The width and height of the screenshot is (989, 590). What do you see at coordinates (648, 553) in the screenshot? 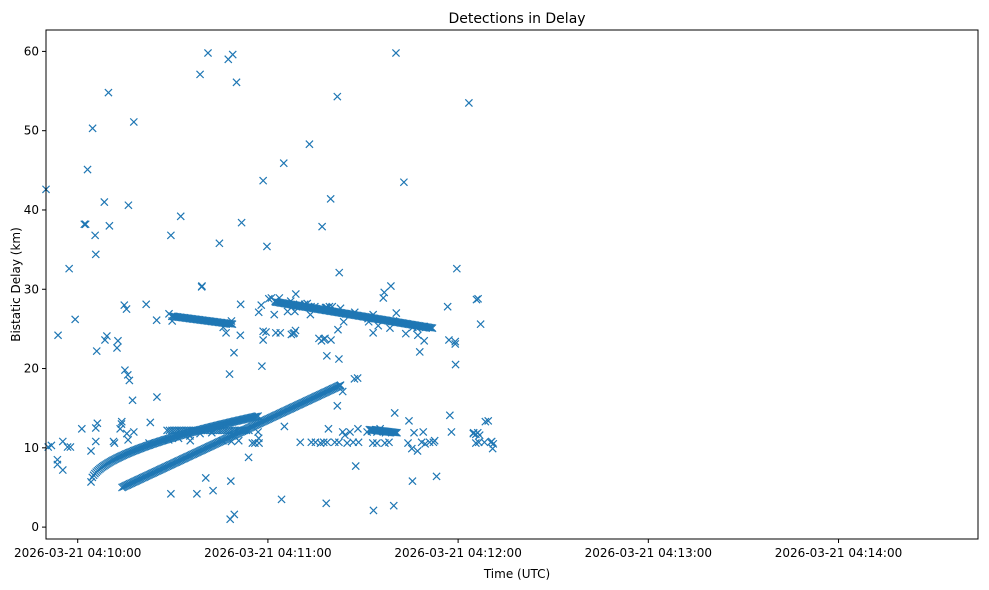
I see `x-tick-label: 2026-03-21 04:13:00` at bounding box center [648, 553].